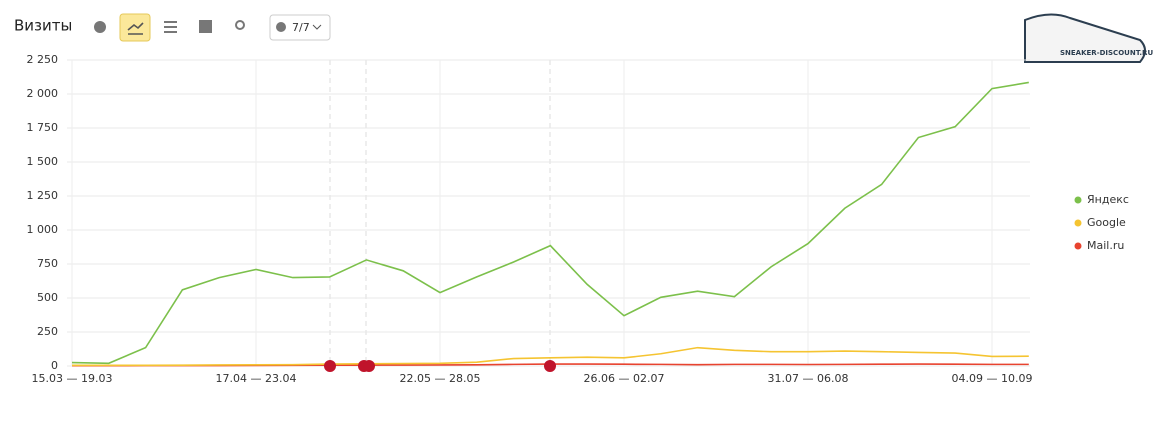  I want to click on bar-icon, so click(205, 26).